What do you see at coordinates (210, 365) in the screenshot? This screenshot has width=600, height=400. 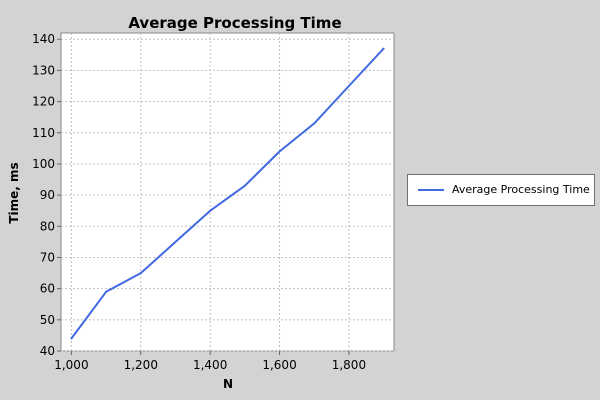 I see `x-tick-label: 1,400` at bounding box center [210, 365].